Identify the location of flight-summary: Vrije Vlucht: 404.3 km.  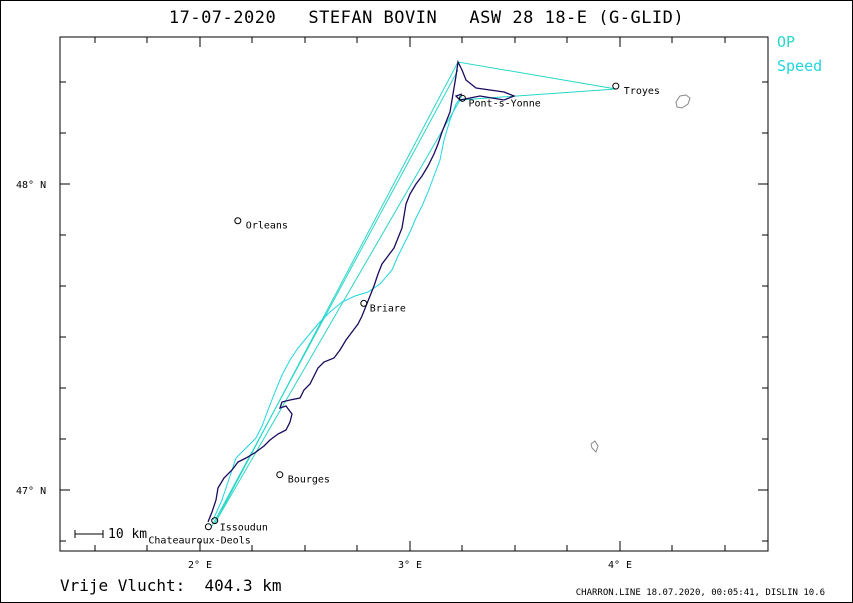
(171, 585).